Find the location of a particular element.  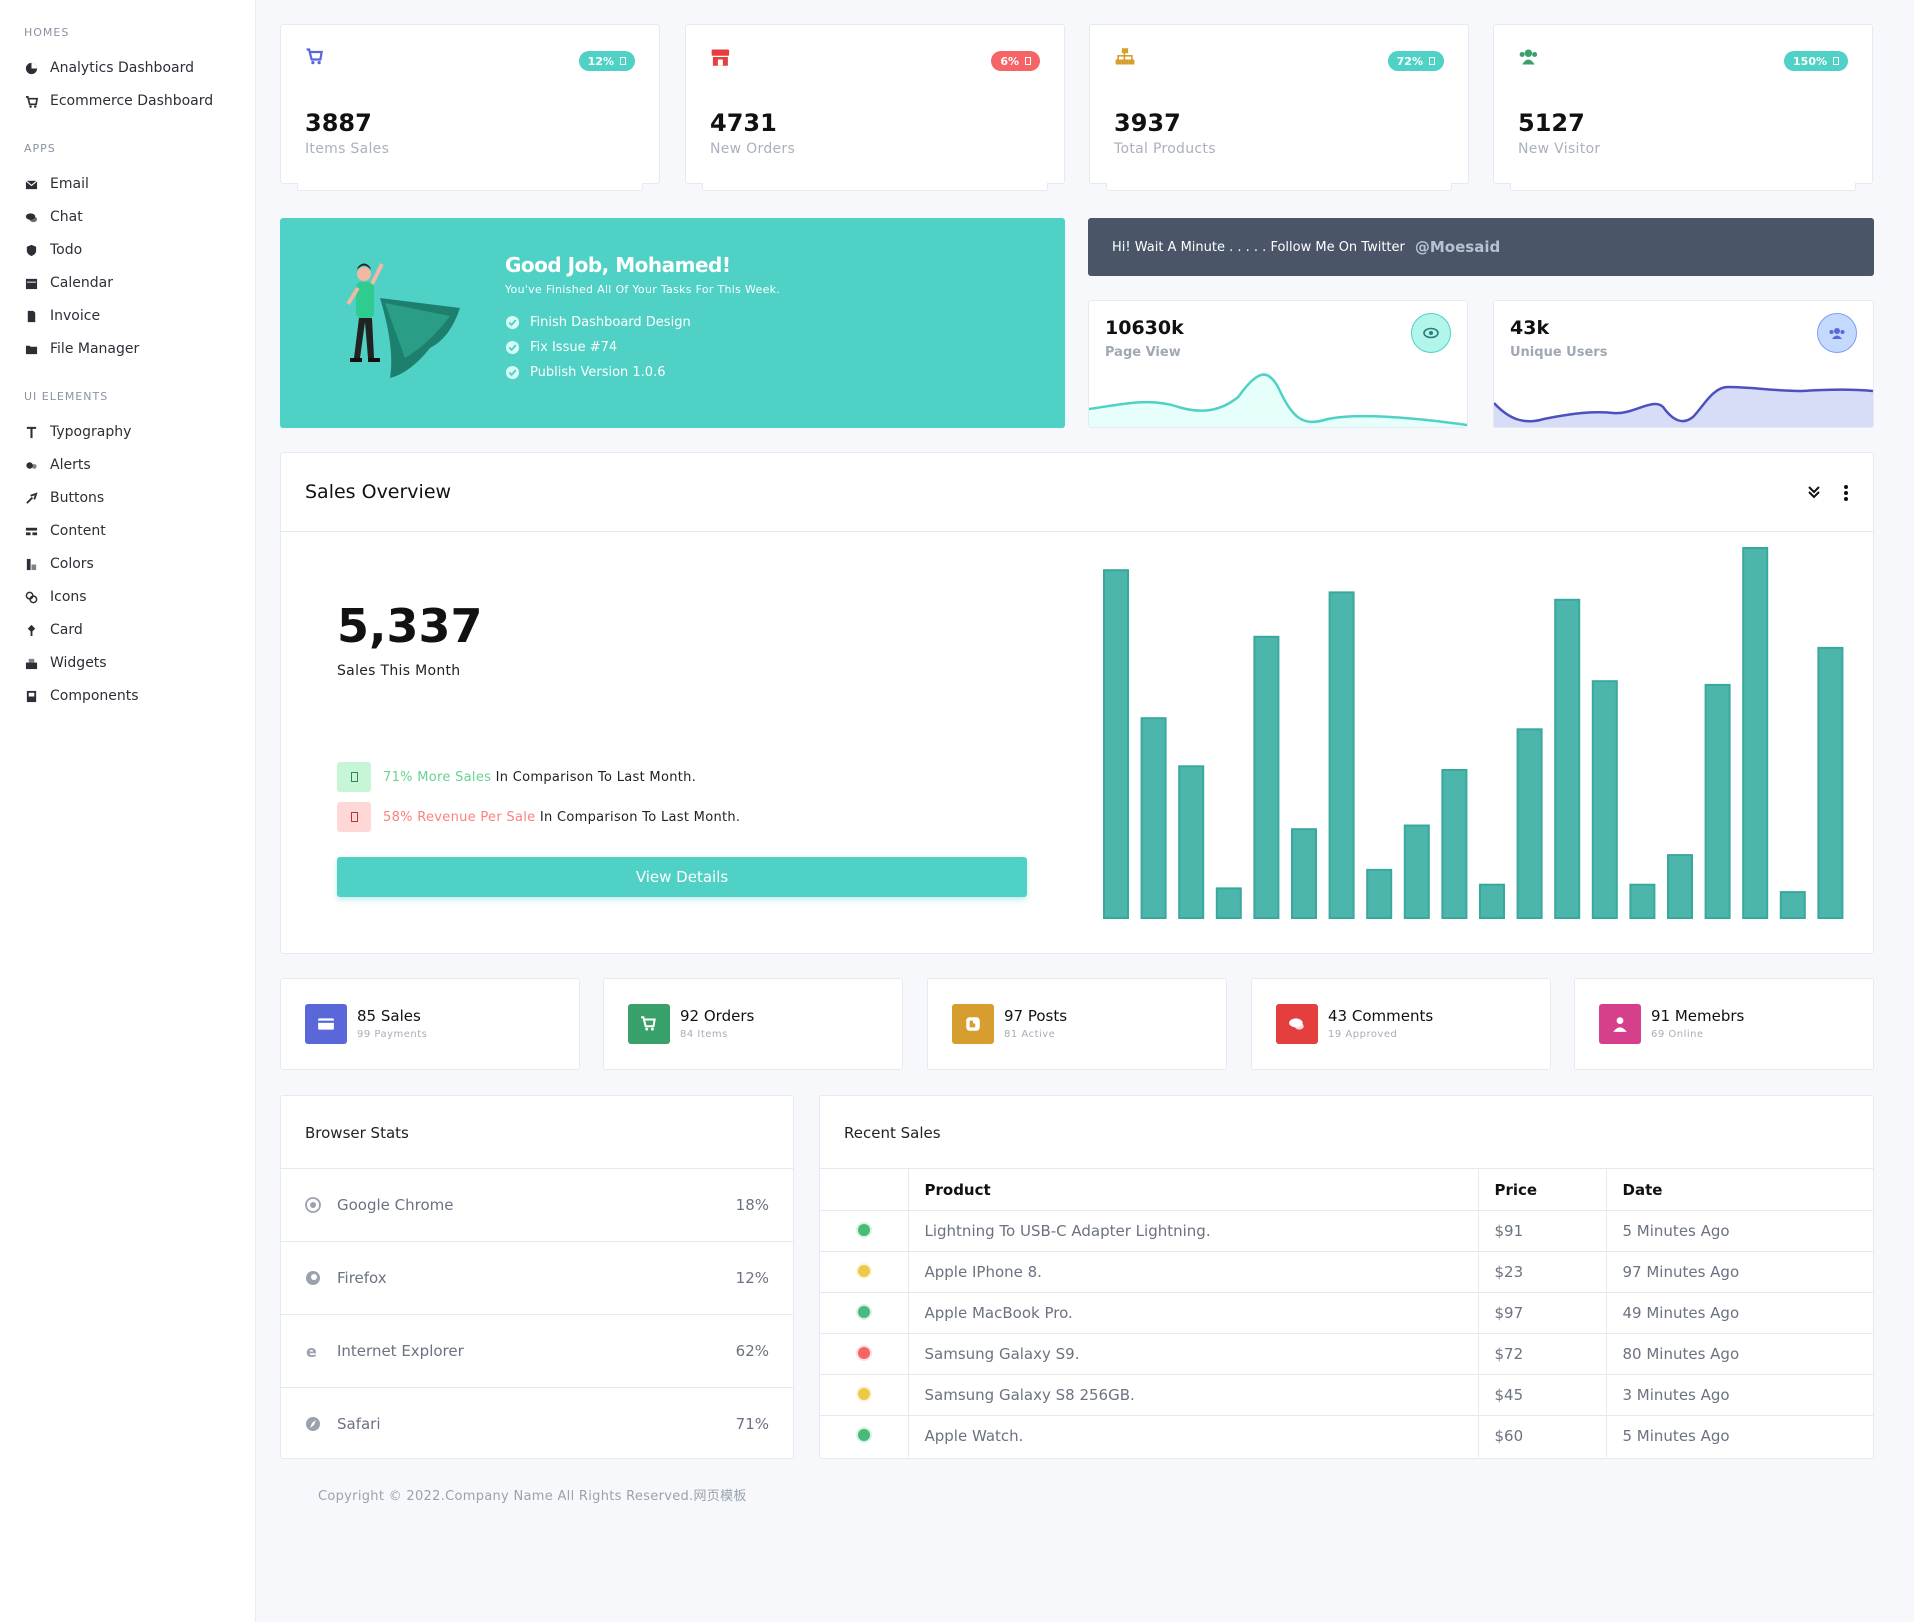

browser-name: Internet Explorer is located at coordinates (400, 1351).